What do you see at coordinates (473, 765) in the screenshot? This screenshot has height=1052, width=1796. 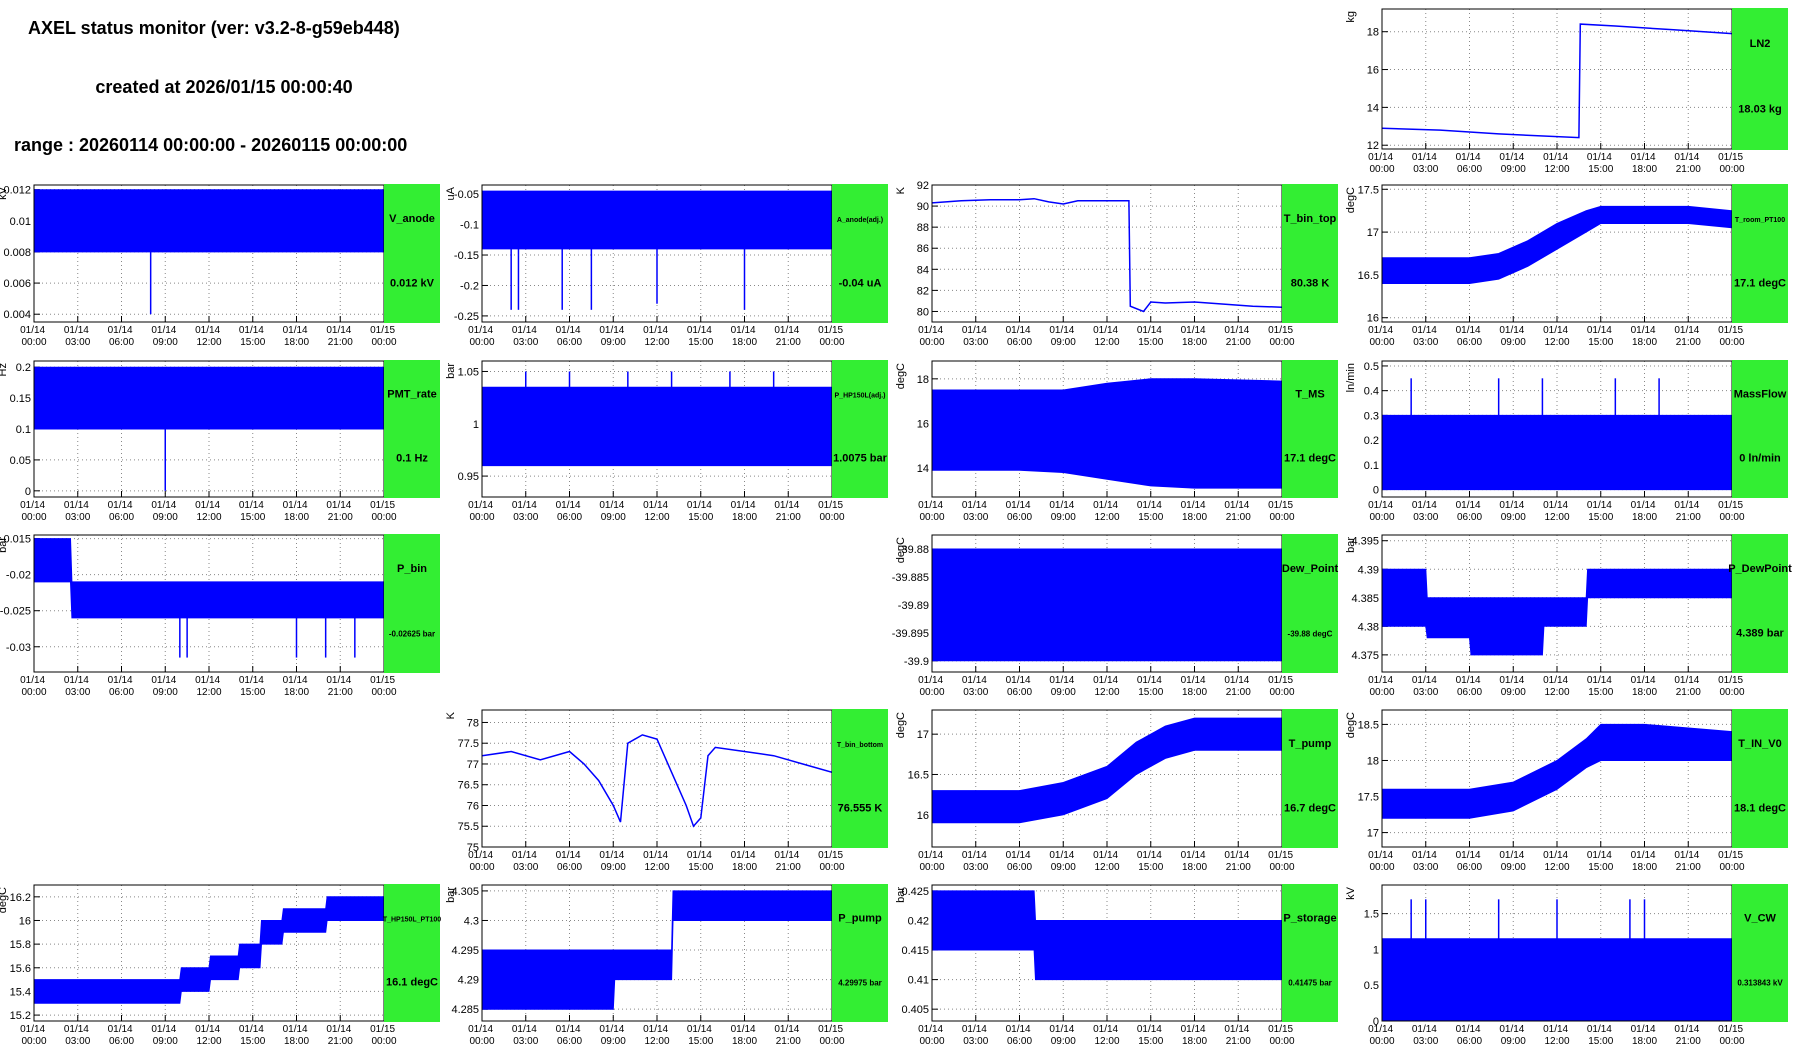 I see `y-tick-label: 77` at bounding box center [473, 765].